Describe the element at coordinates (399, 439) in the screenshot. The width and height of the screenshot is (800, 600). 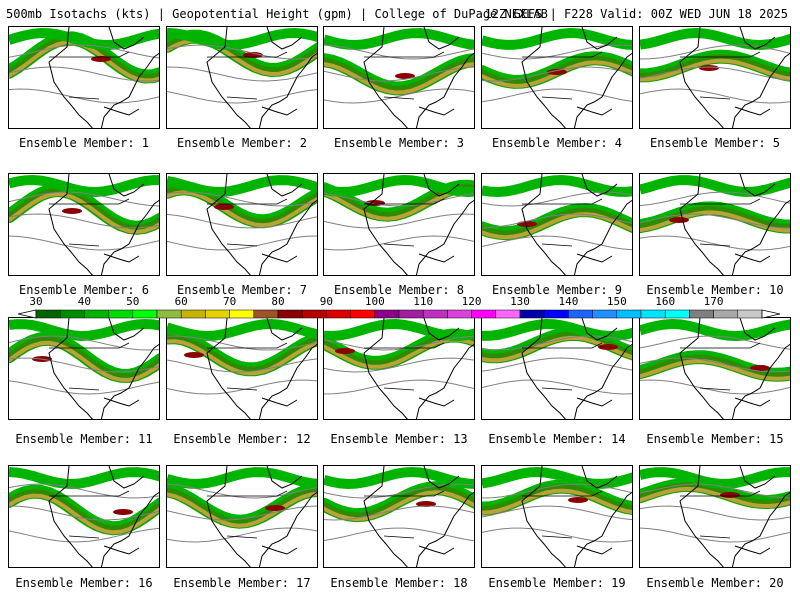
I see `ensemble-member-label: Ensemble Member: 13` at that location.